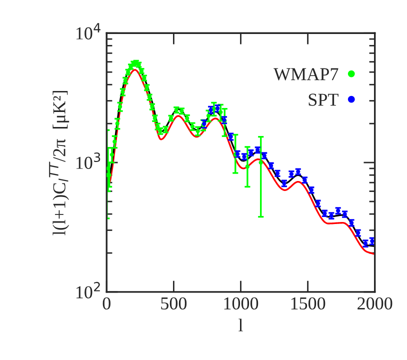 Image resolution: width=407 pixels, height=360 pixels. Describe the element at coordinates (240, 325) in the screenshot. I see `x-axis-title: l` at that location.